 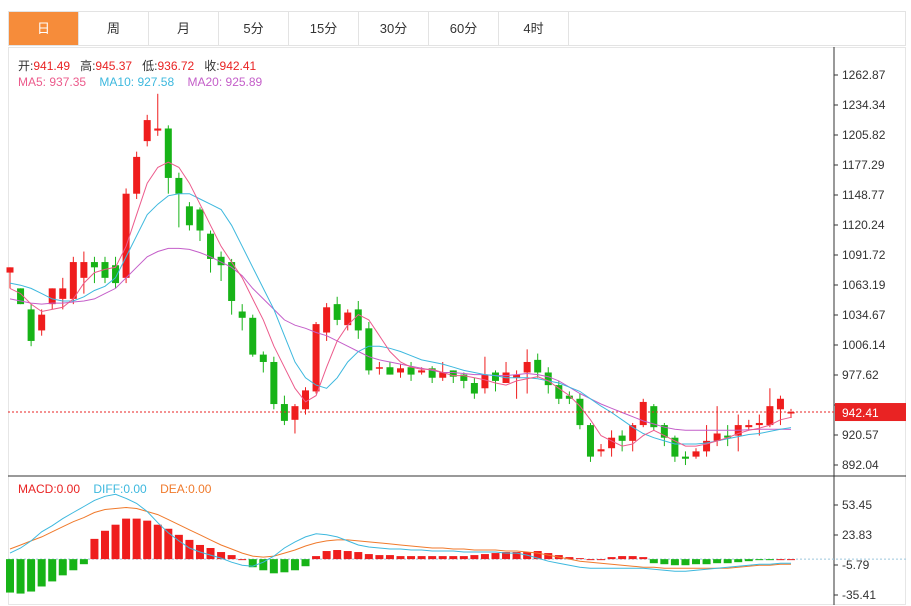 I want to click on tab-7: 4时, so click(x=534, y=28).